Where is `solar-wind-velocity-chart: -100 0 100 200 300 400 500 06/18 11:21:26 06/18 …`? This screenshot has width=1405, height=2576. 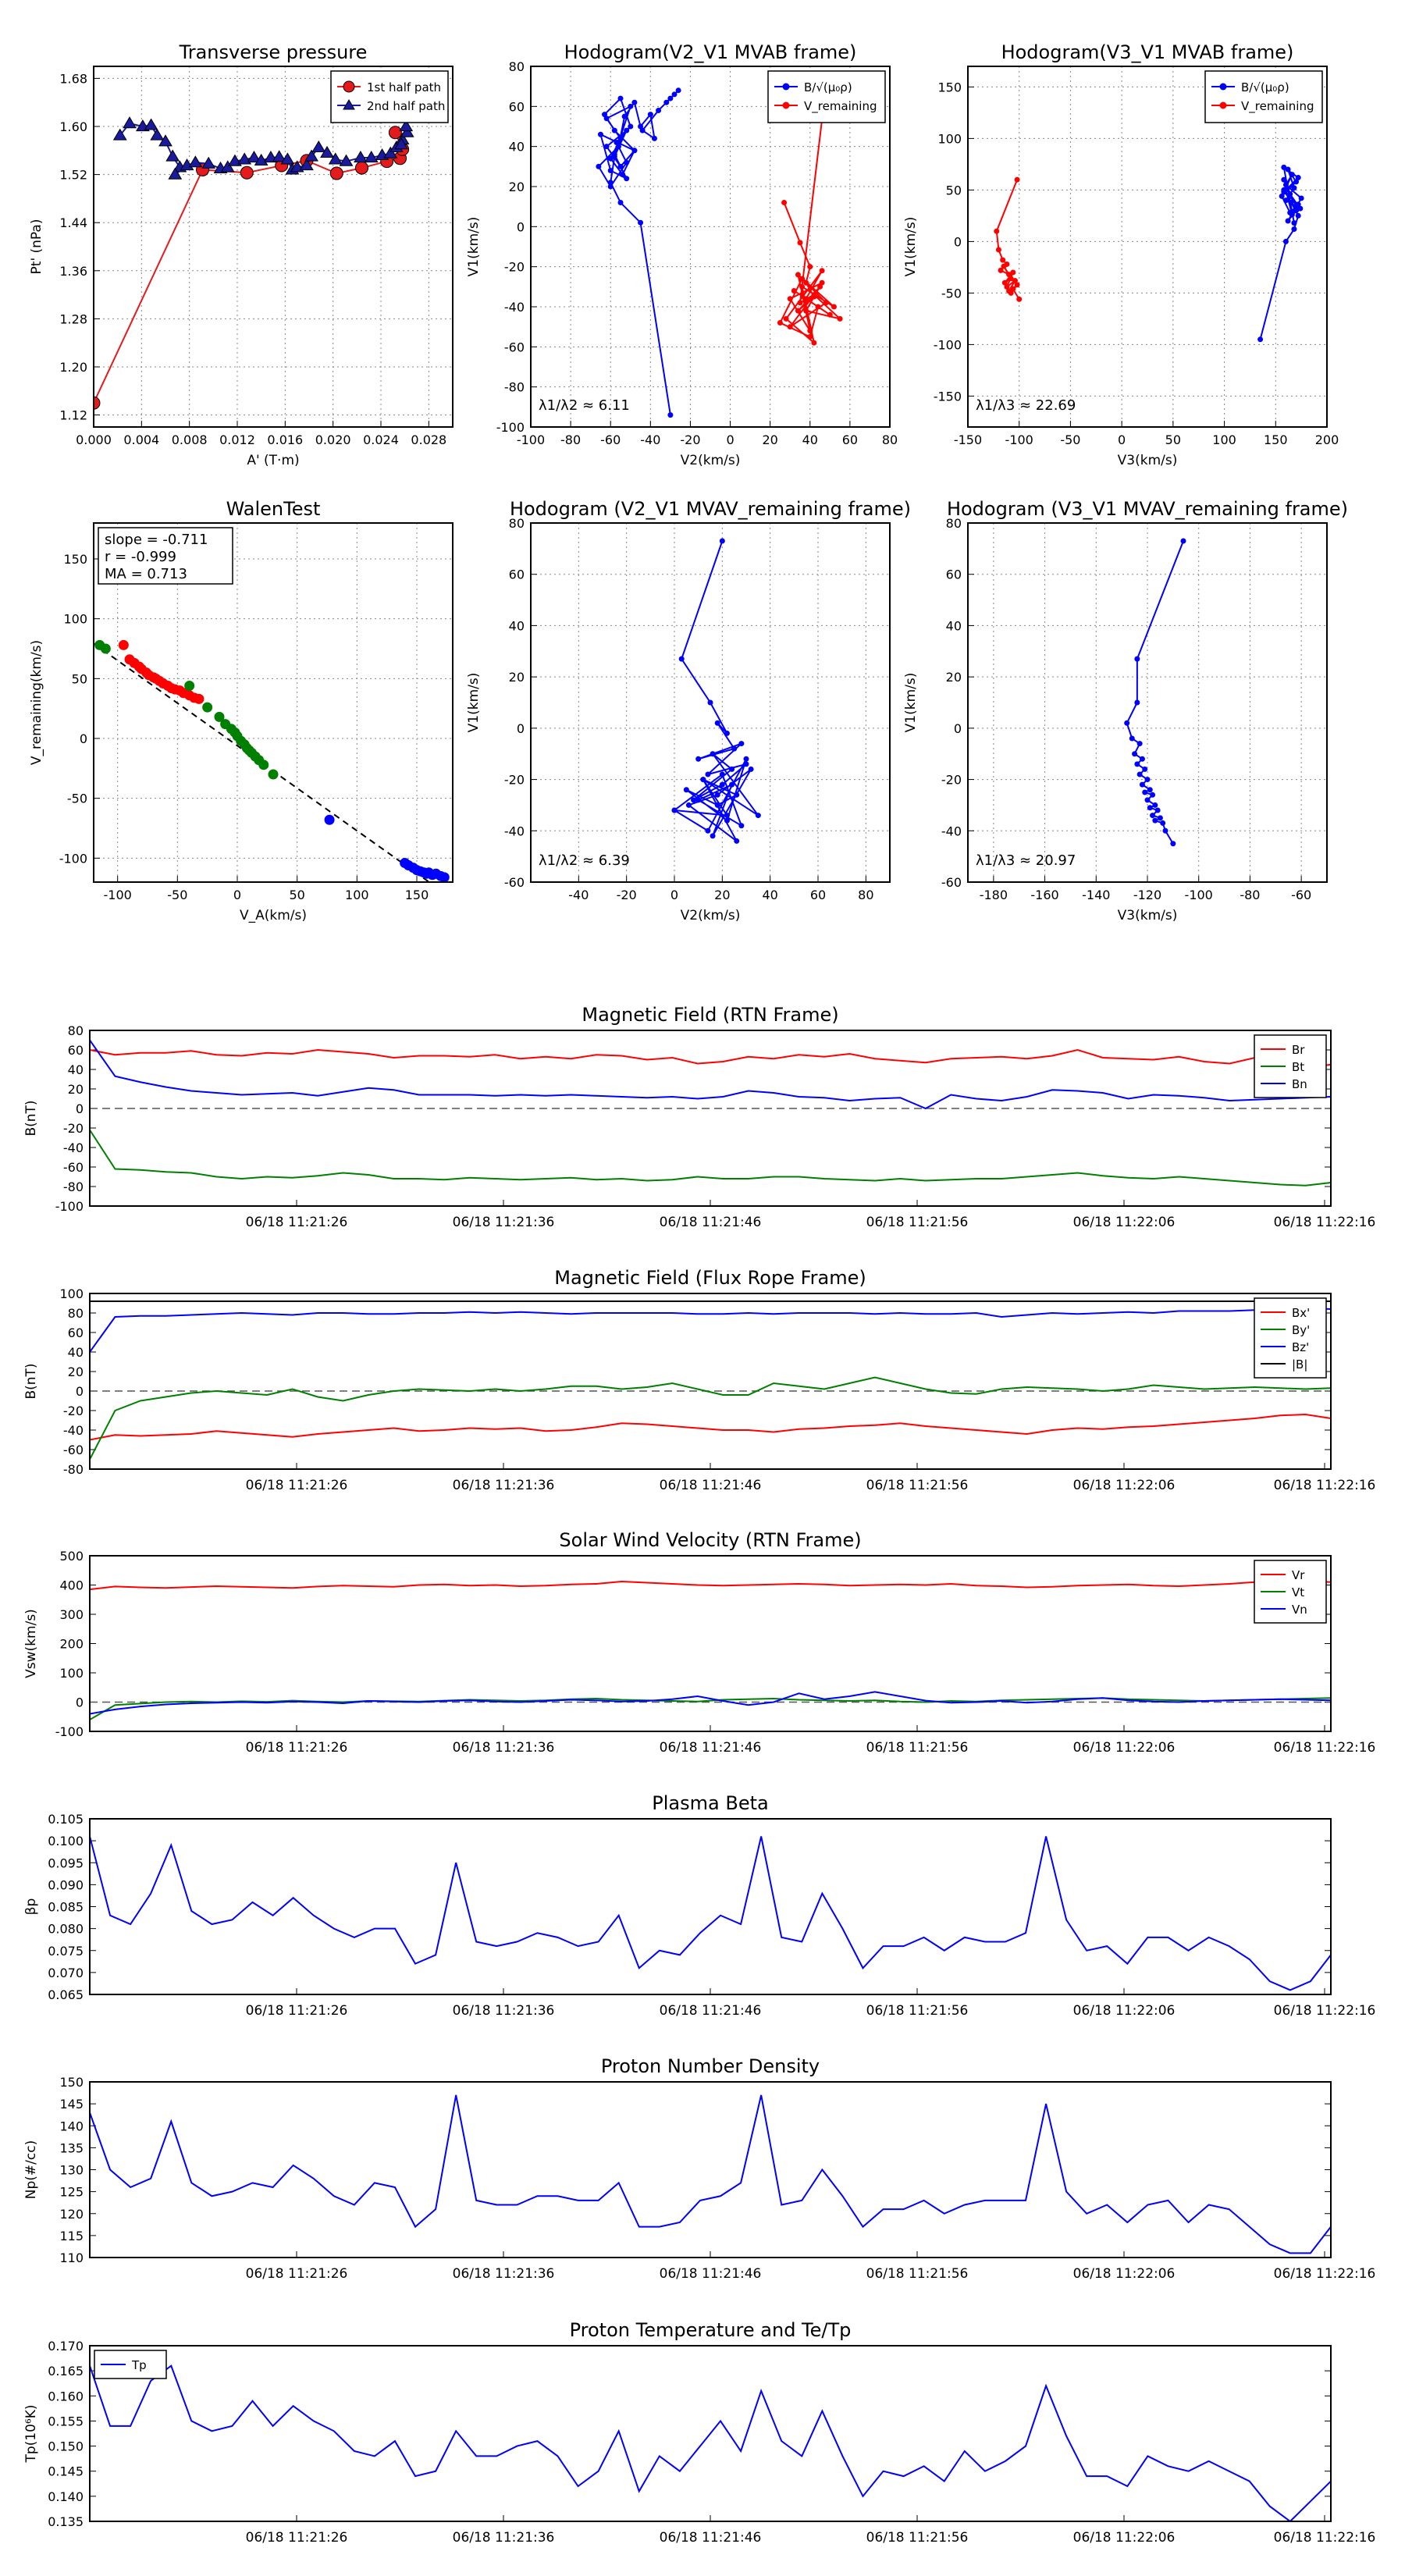 solar-wind-velocity-chart: -100 0 100 200 300 400 500 06/18 11:21:26 06/18 … is located at coordinates (699, 1642).